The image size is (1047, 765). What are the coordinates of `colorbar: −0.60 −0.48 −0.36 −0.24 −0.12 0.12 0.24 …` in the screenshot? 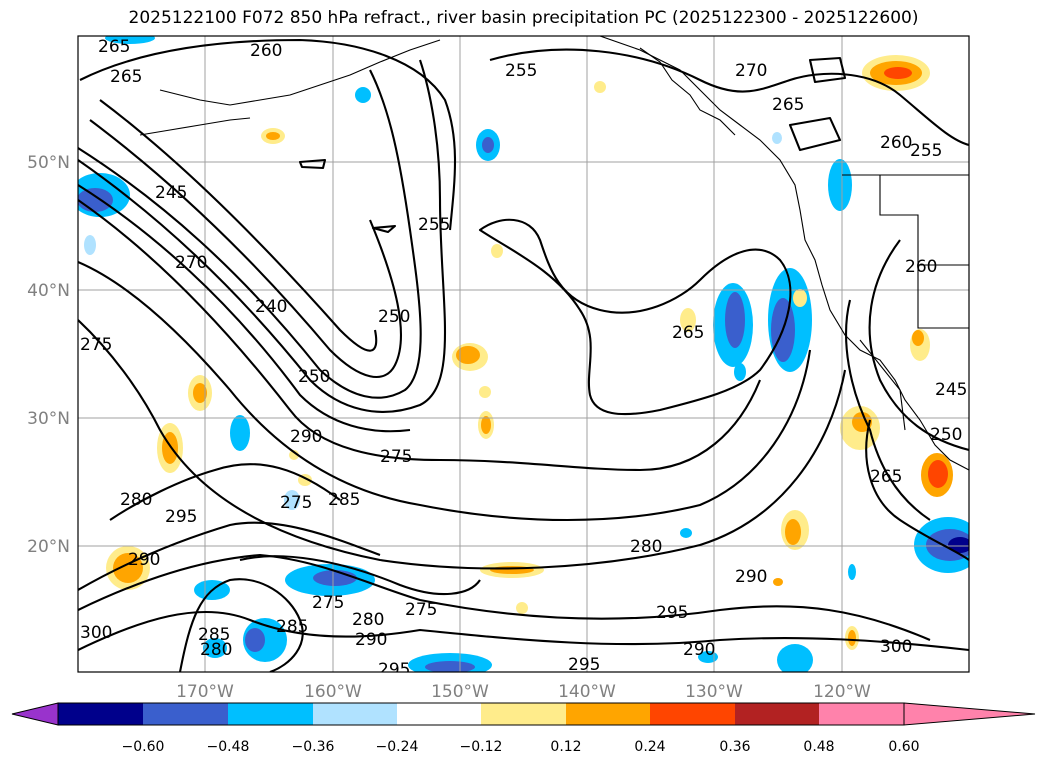 It's located at (523, 728).